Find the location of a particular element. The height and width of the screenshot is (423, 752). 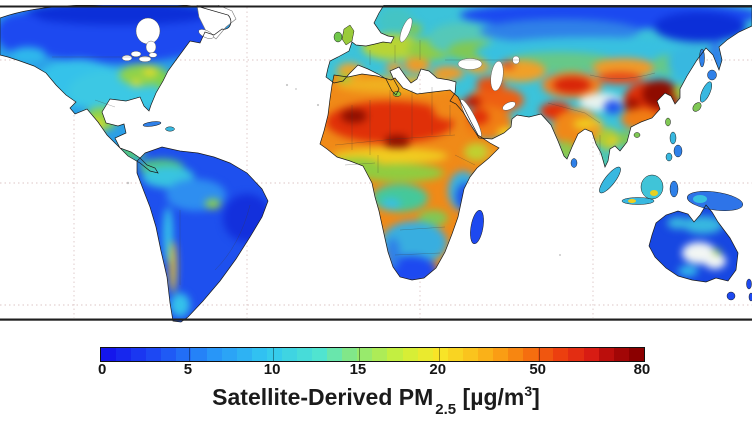

island-sulawesi is located at coordinates (674, 189).